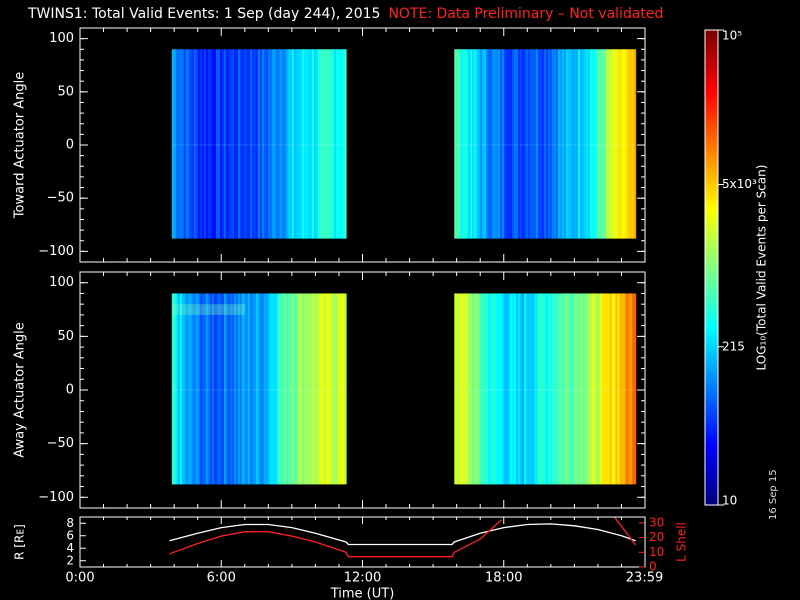  I want to click on y-tick-label: 100, so click(61, 282).